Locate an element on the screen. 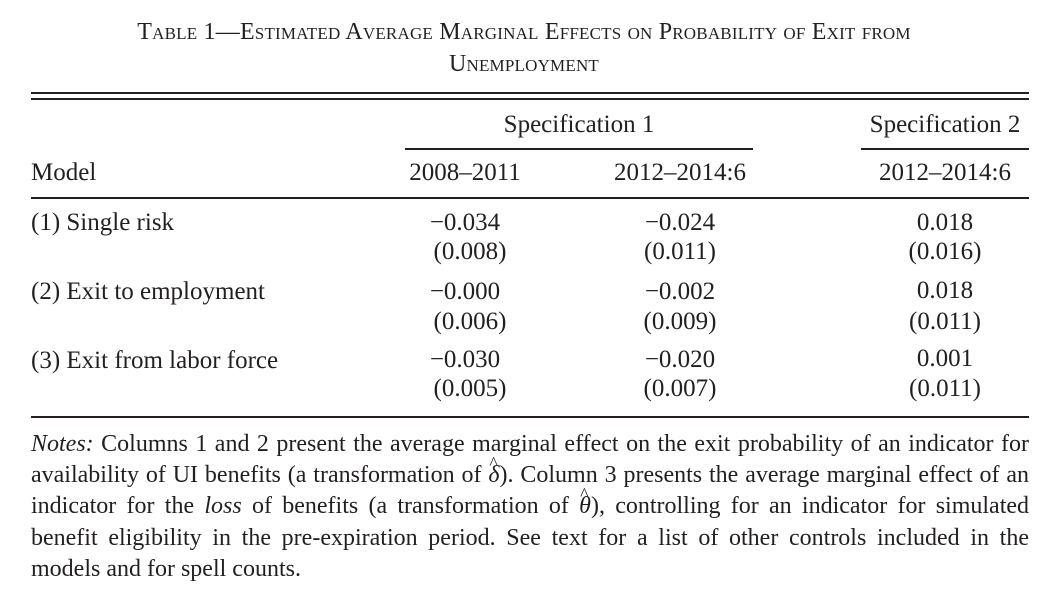  notes-label: Notes: is located at coordinates (62, 444).